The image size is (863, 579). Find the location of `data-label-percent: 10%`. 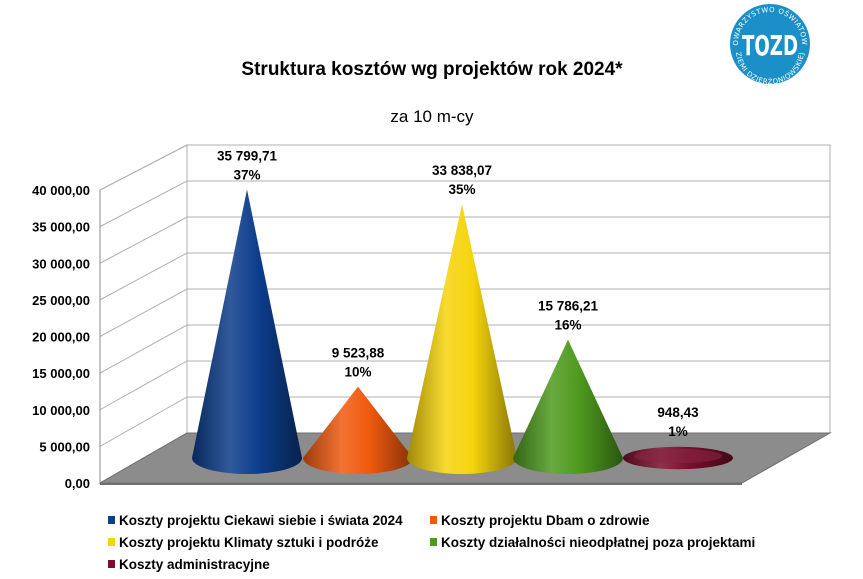

data-label-percent: 10% is located at coordinates (357, 372).